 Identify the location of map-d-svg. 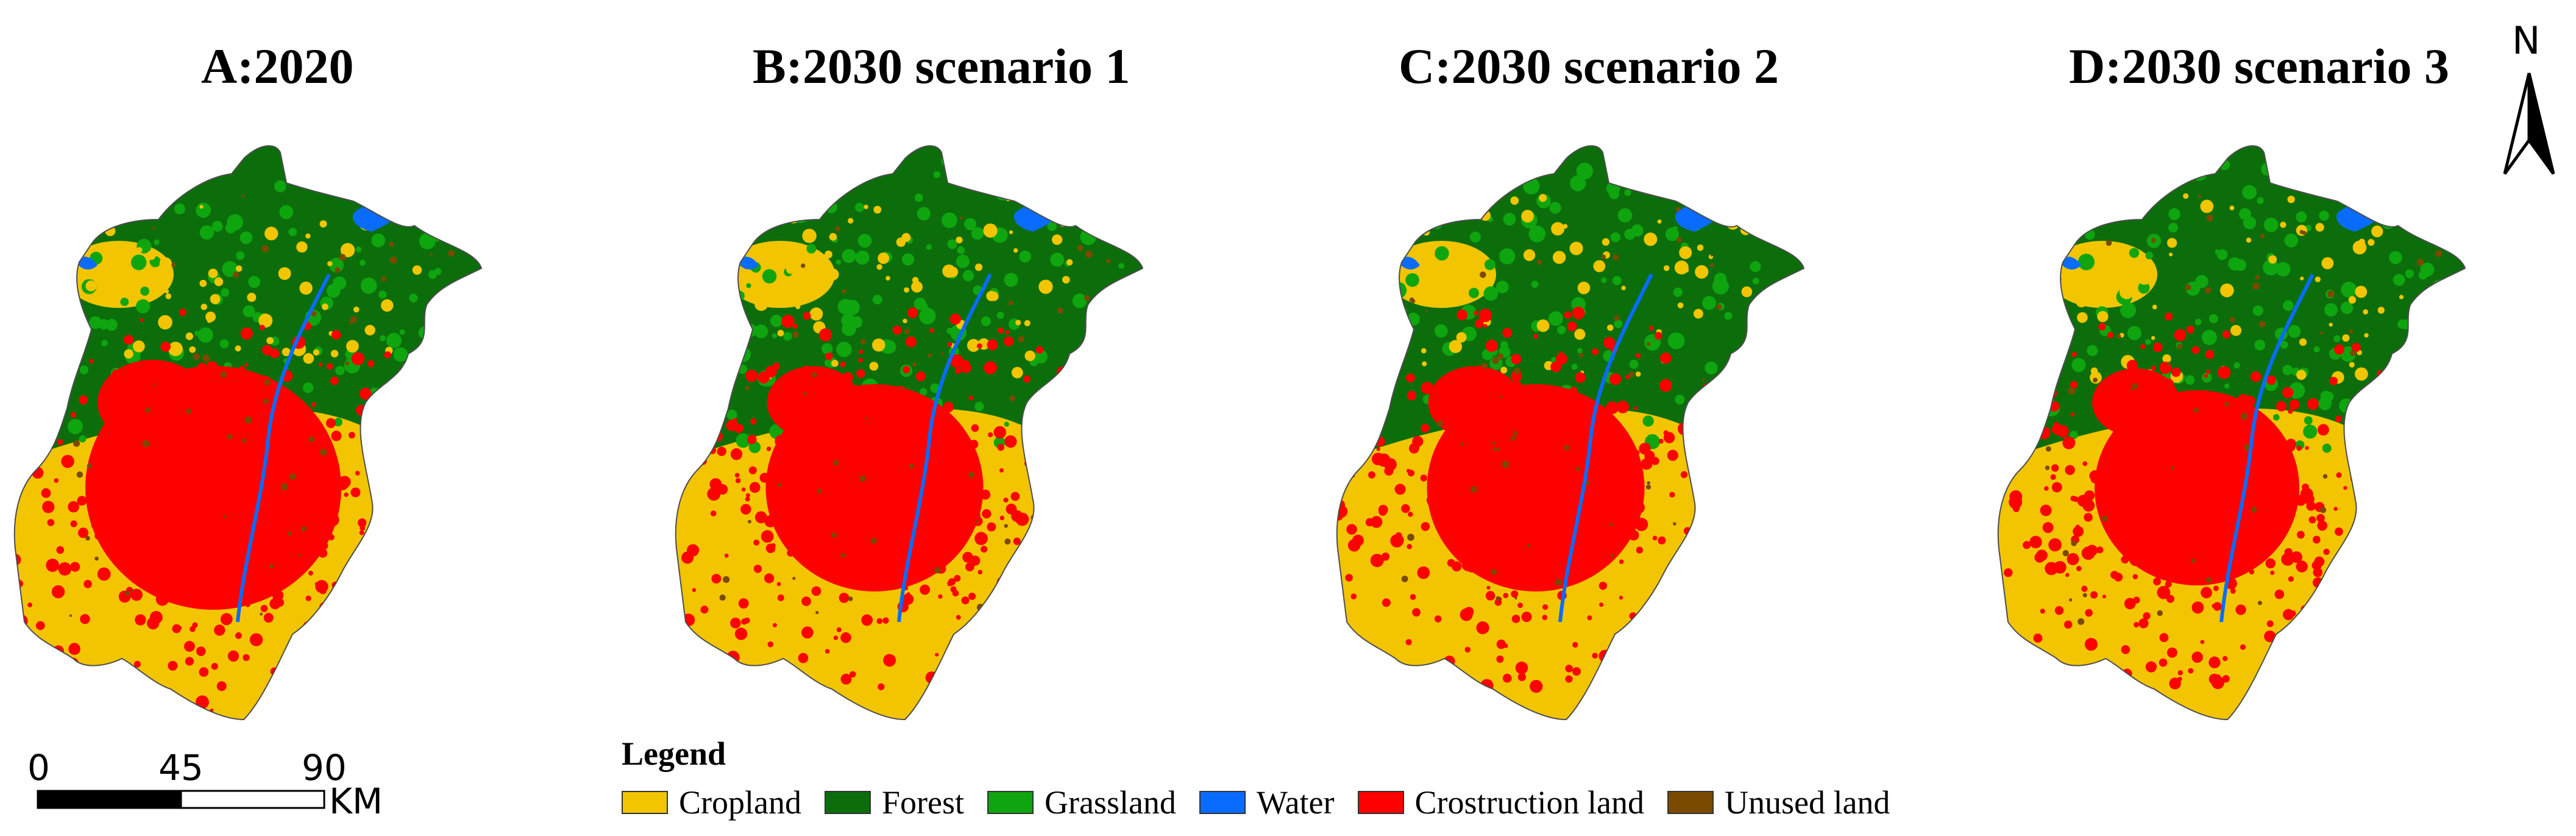
(2232, 433).